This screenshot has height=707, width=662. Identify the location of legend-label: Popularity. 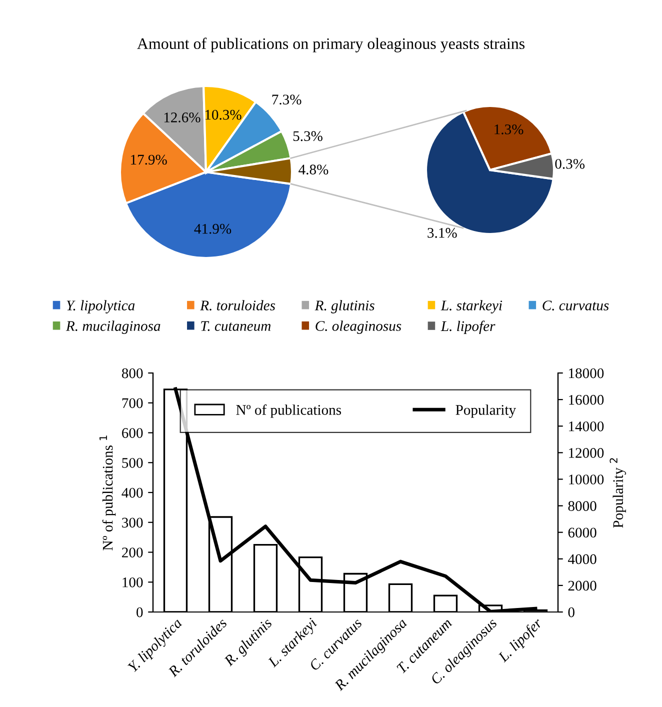
(486, 411).